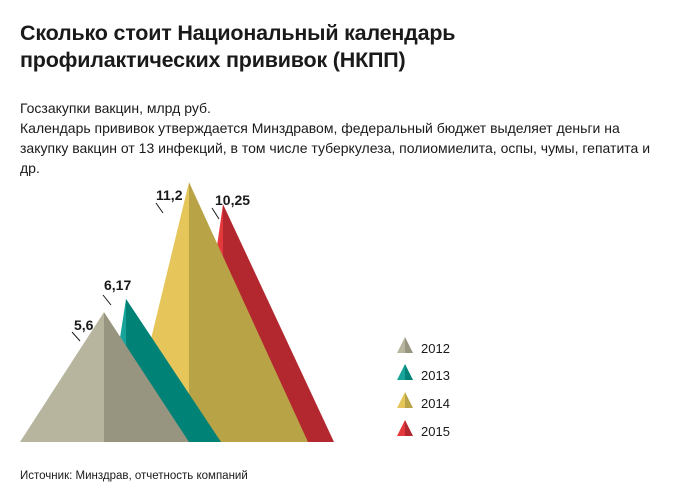  I want to click on pyramid-2012-right-face, so click(146, 377).